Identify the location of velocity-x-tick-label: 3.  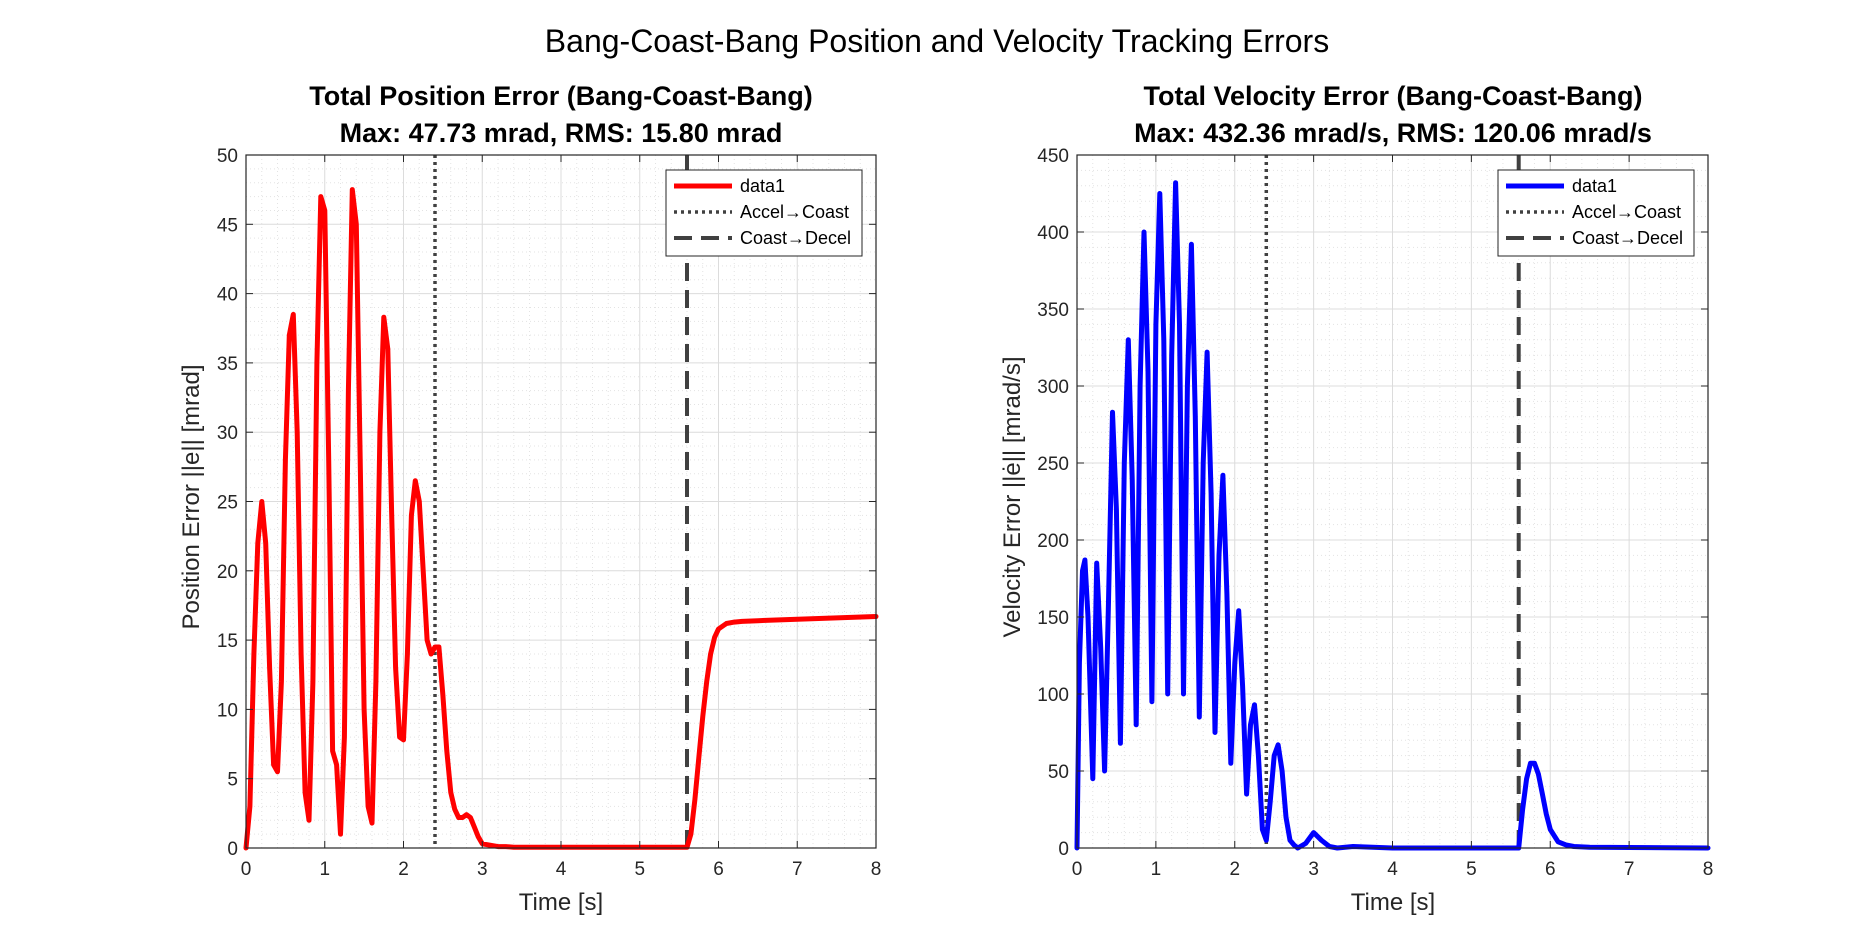
(1313, 869).